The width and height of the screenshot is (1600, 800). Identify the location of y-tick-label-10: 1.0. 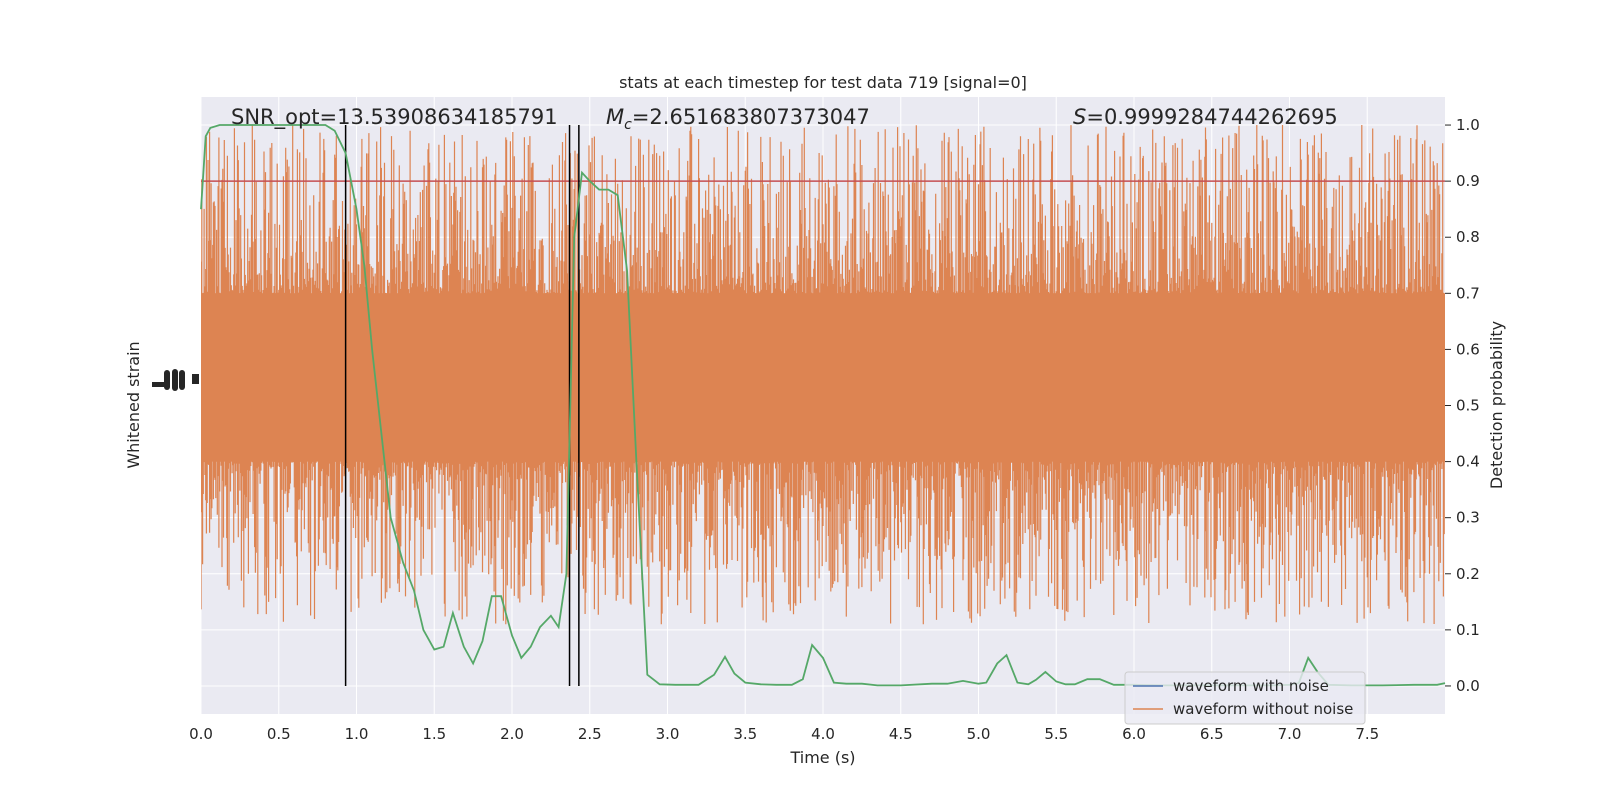
(1468, 125).